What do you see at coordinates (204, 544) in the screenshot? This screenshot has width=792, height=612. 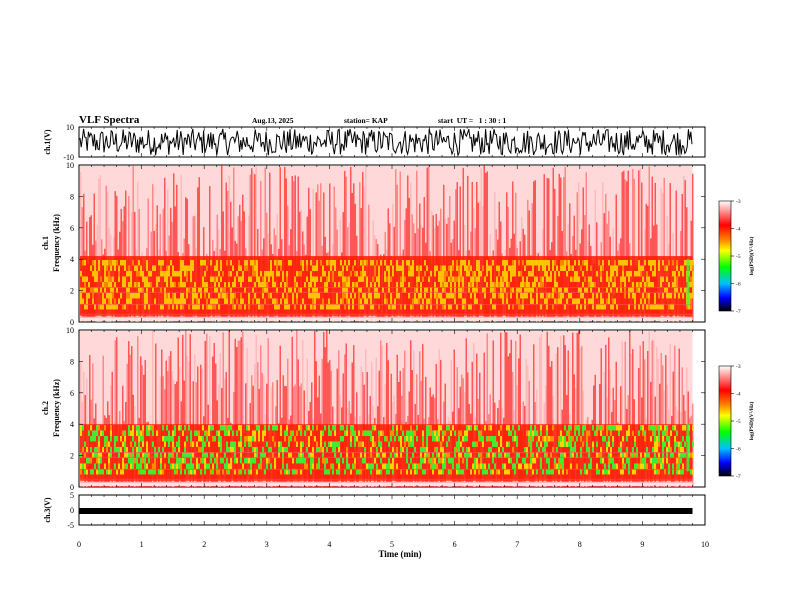 I see `xtick-label: 2` at bounding box center [204, 544].